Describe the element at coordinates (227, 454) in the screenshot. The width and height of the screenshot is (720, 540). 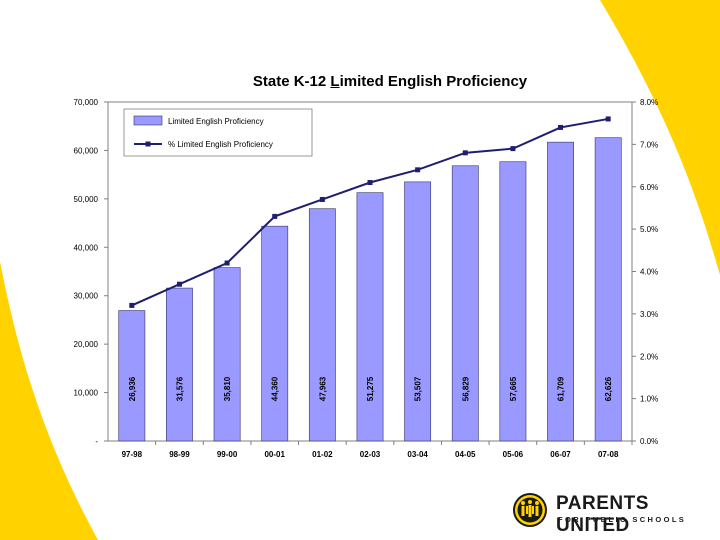
I see `x-axis-tick-label: 99-00` at that location.